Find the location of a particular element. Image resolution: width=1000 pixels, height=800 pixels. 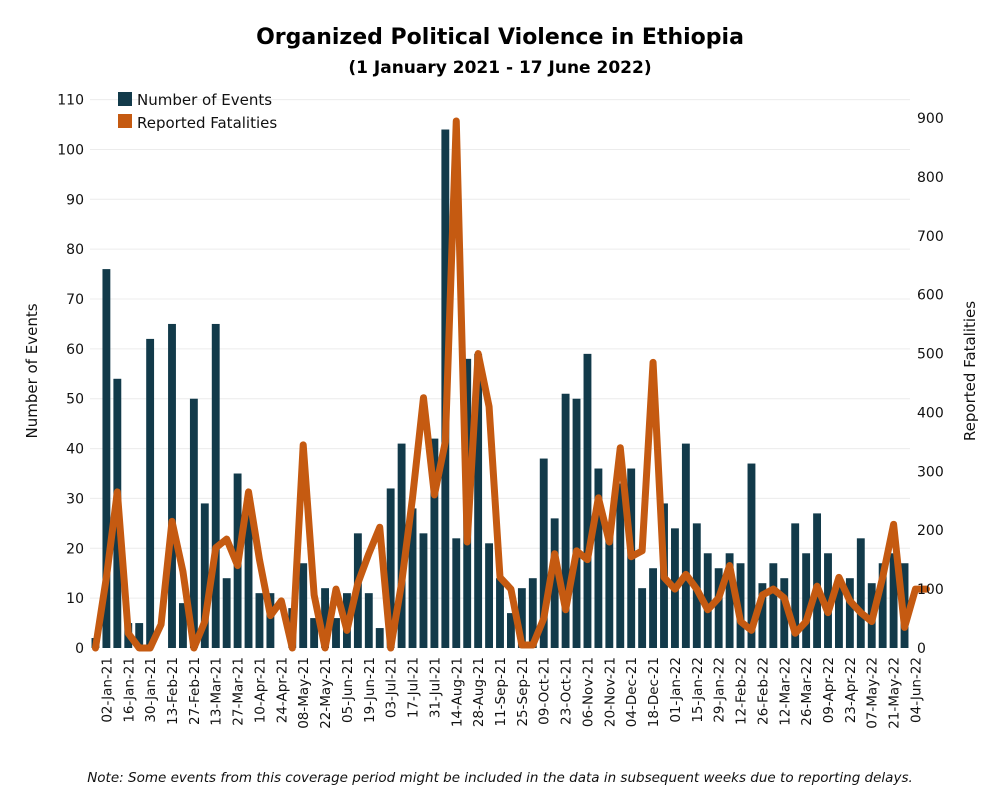

x-tick-label: 31-Jul-21 is located at coordinates (435, 687).